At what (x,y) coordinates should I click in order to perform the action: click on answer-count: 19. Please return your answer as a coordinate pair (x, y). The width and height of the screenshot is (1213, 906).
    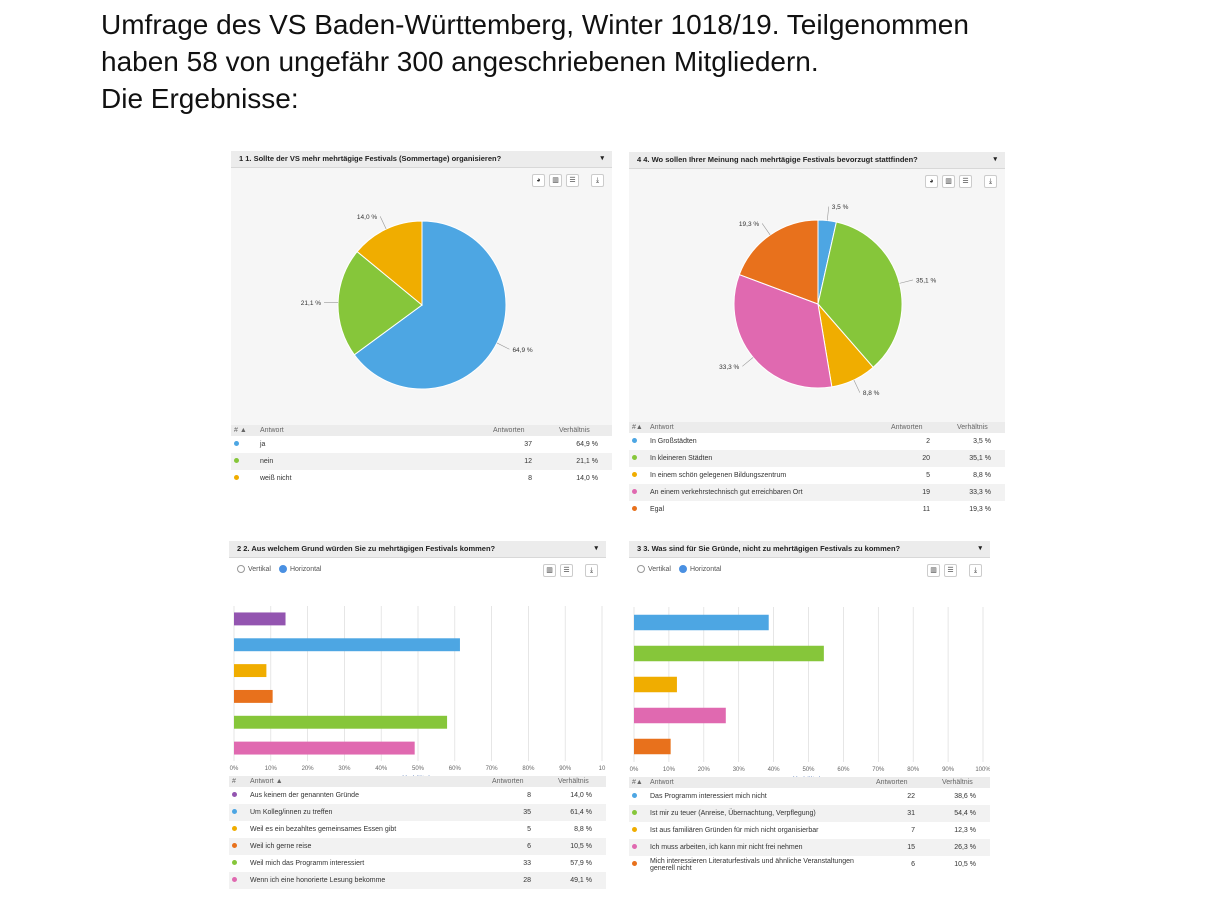
    Looking at the image, I should click on (921, 492).